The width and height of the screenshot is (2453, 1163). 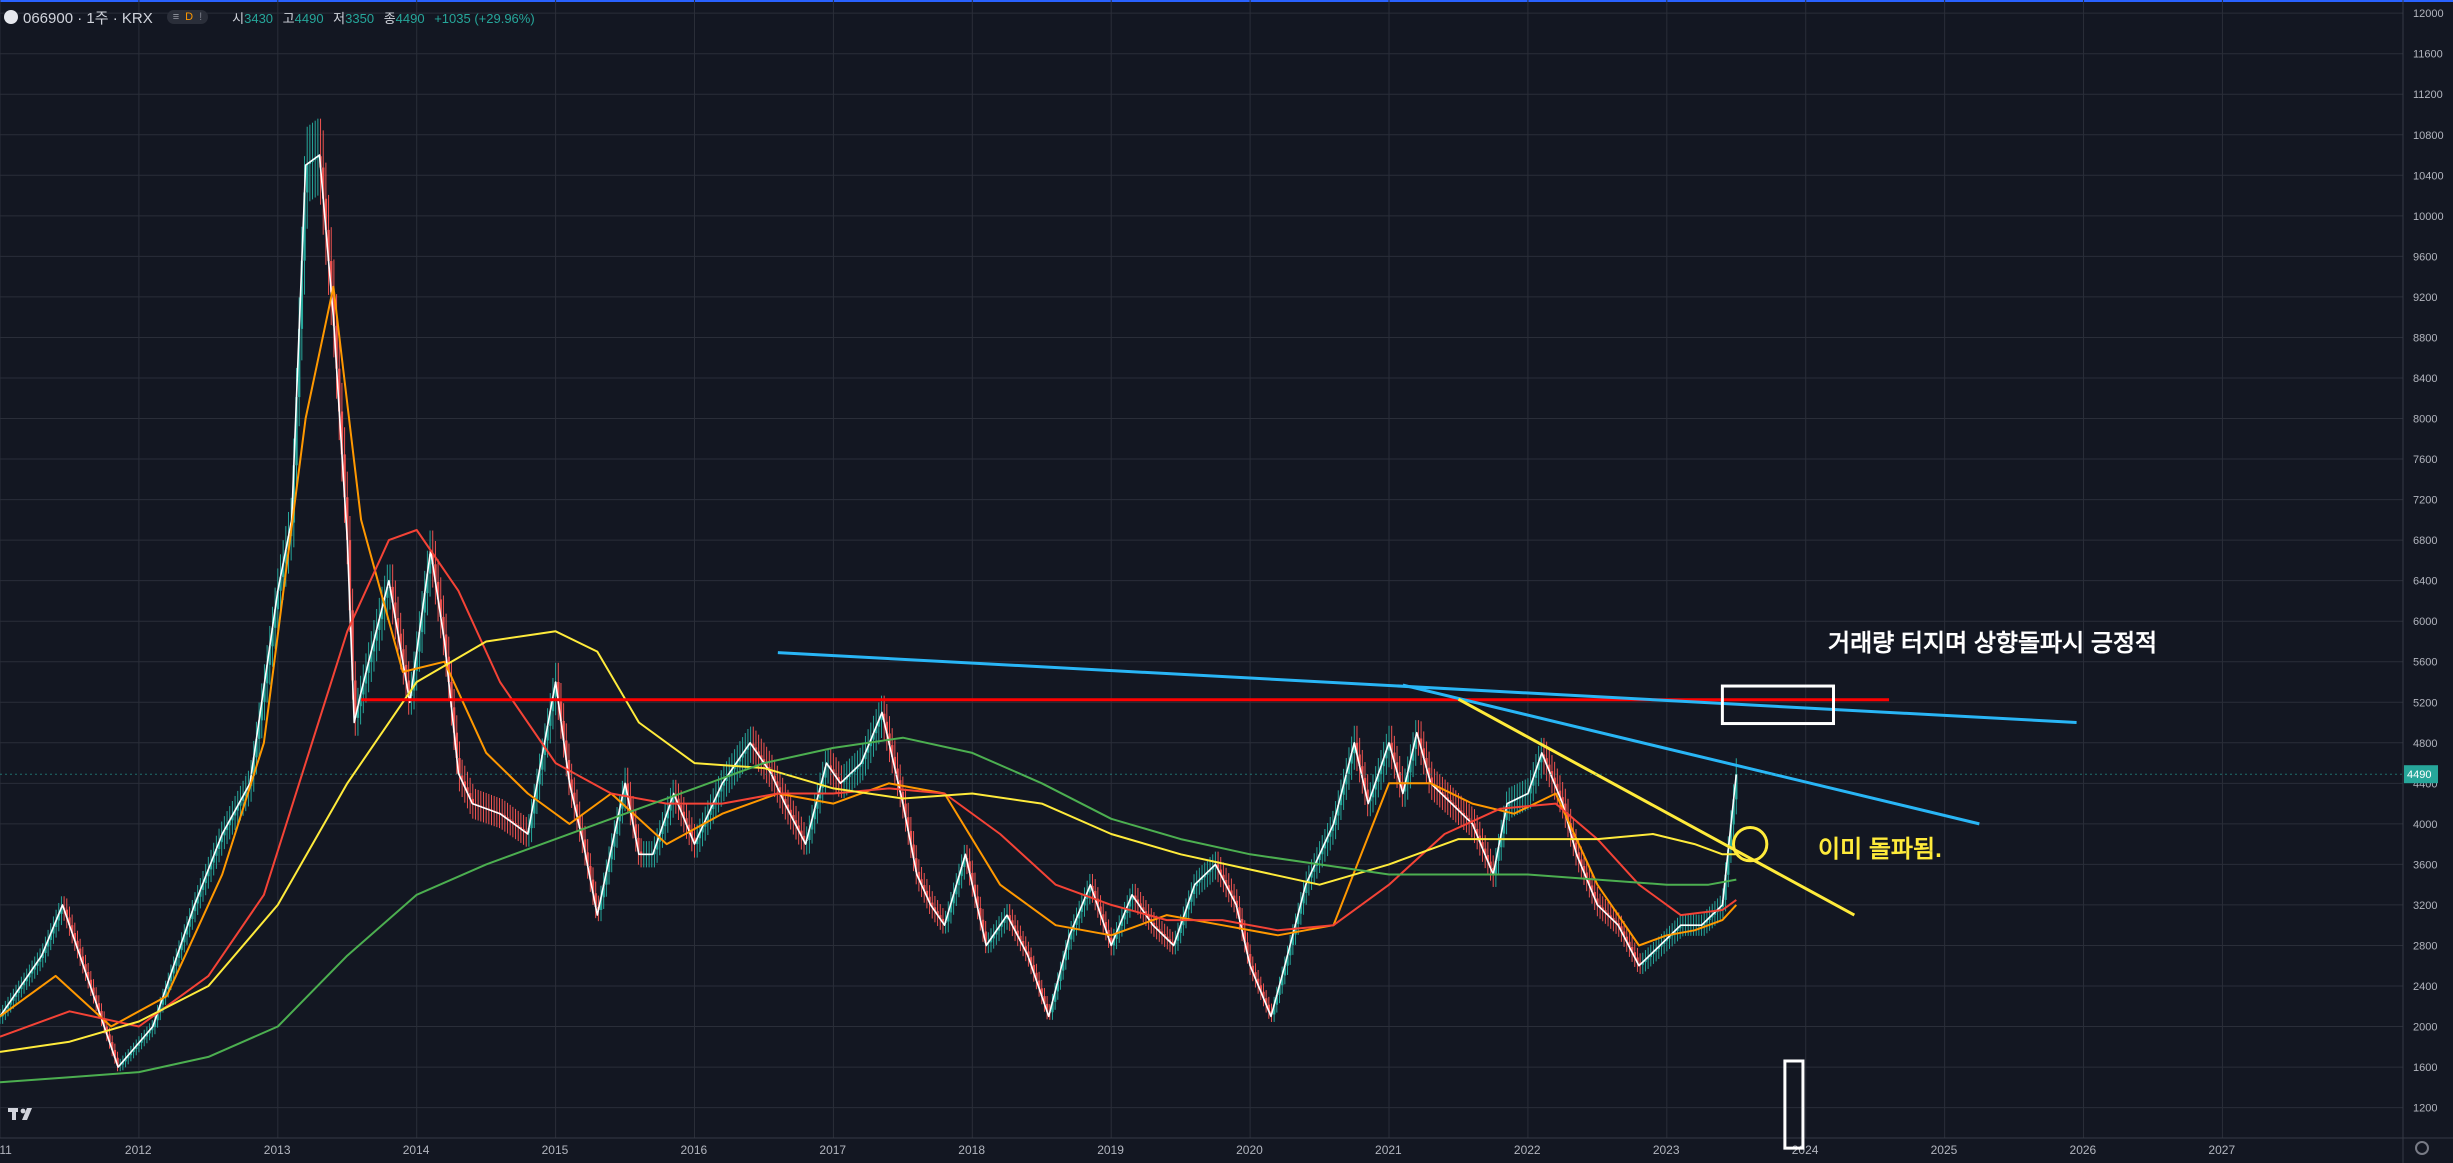 I want to click on x-tick-label: 2017, so click(x=832, y=1150).